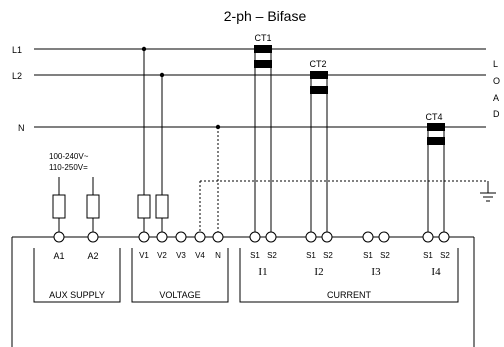  I want to click on terminal-i4-s2, so click(444, 237).